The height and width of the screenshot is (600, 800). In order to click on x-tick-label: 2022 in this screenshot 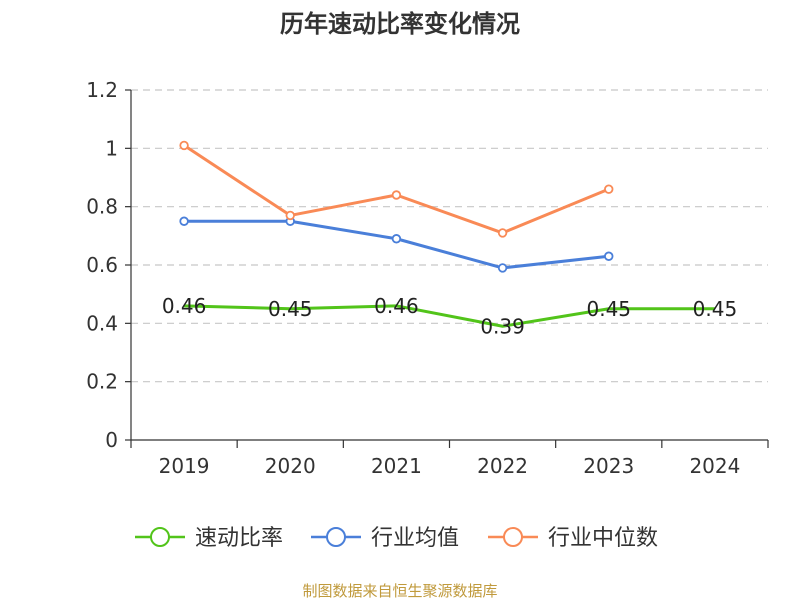, I will do `click(502, 466)`.